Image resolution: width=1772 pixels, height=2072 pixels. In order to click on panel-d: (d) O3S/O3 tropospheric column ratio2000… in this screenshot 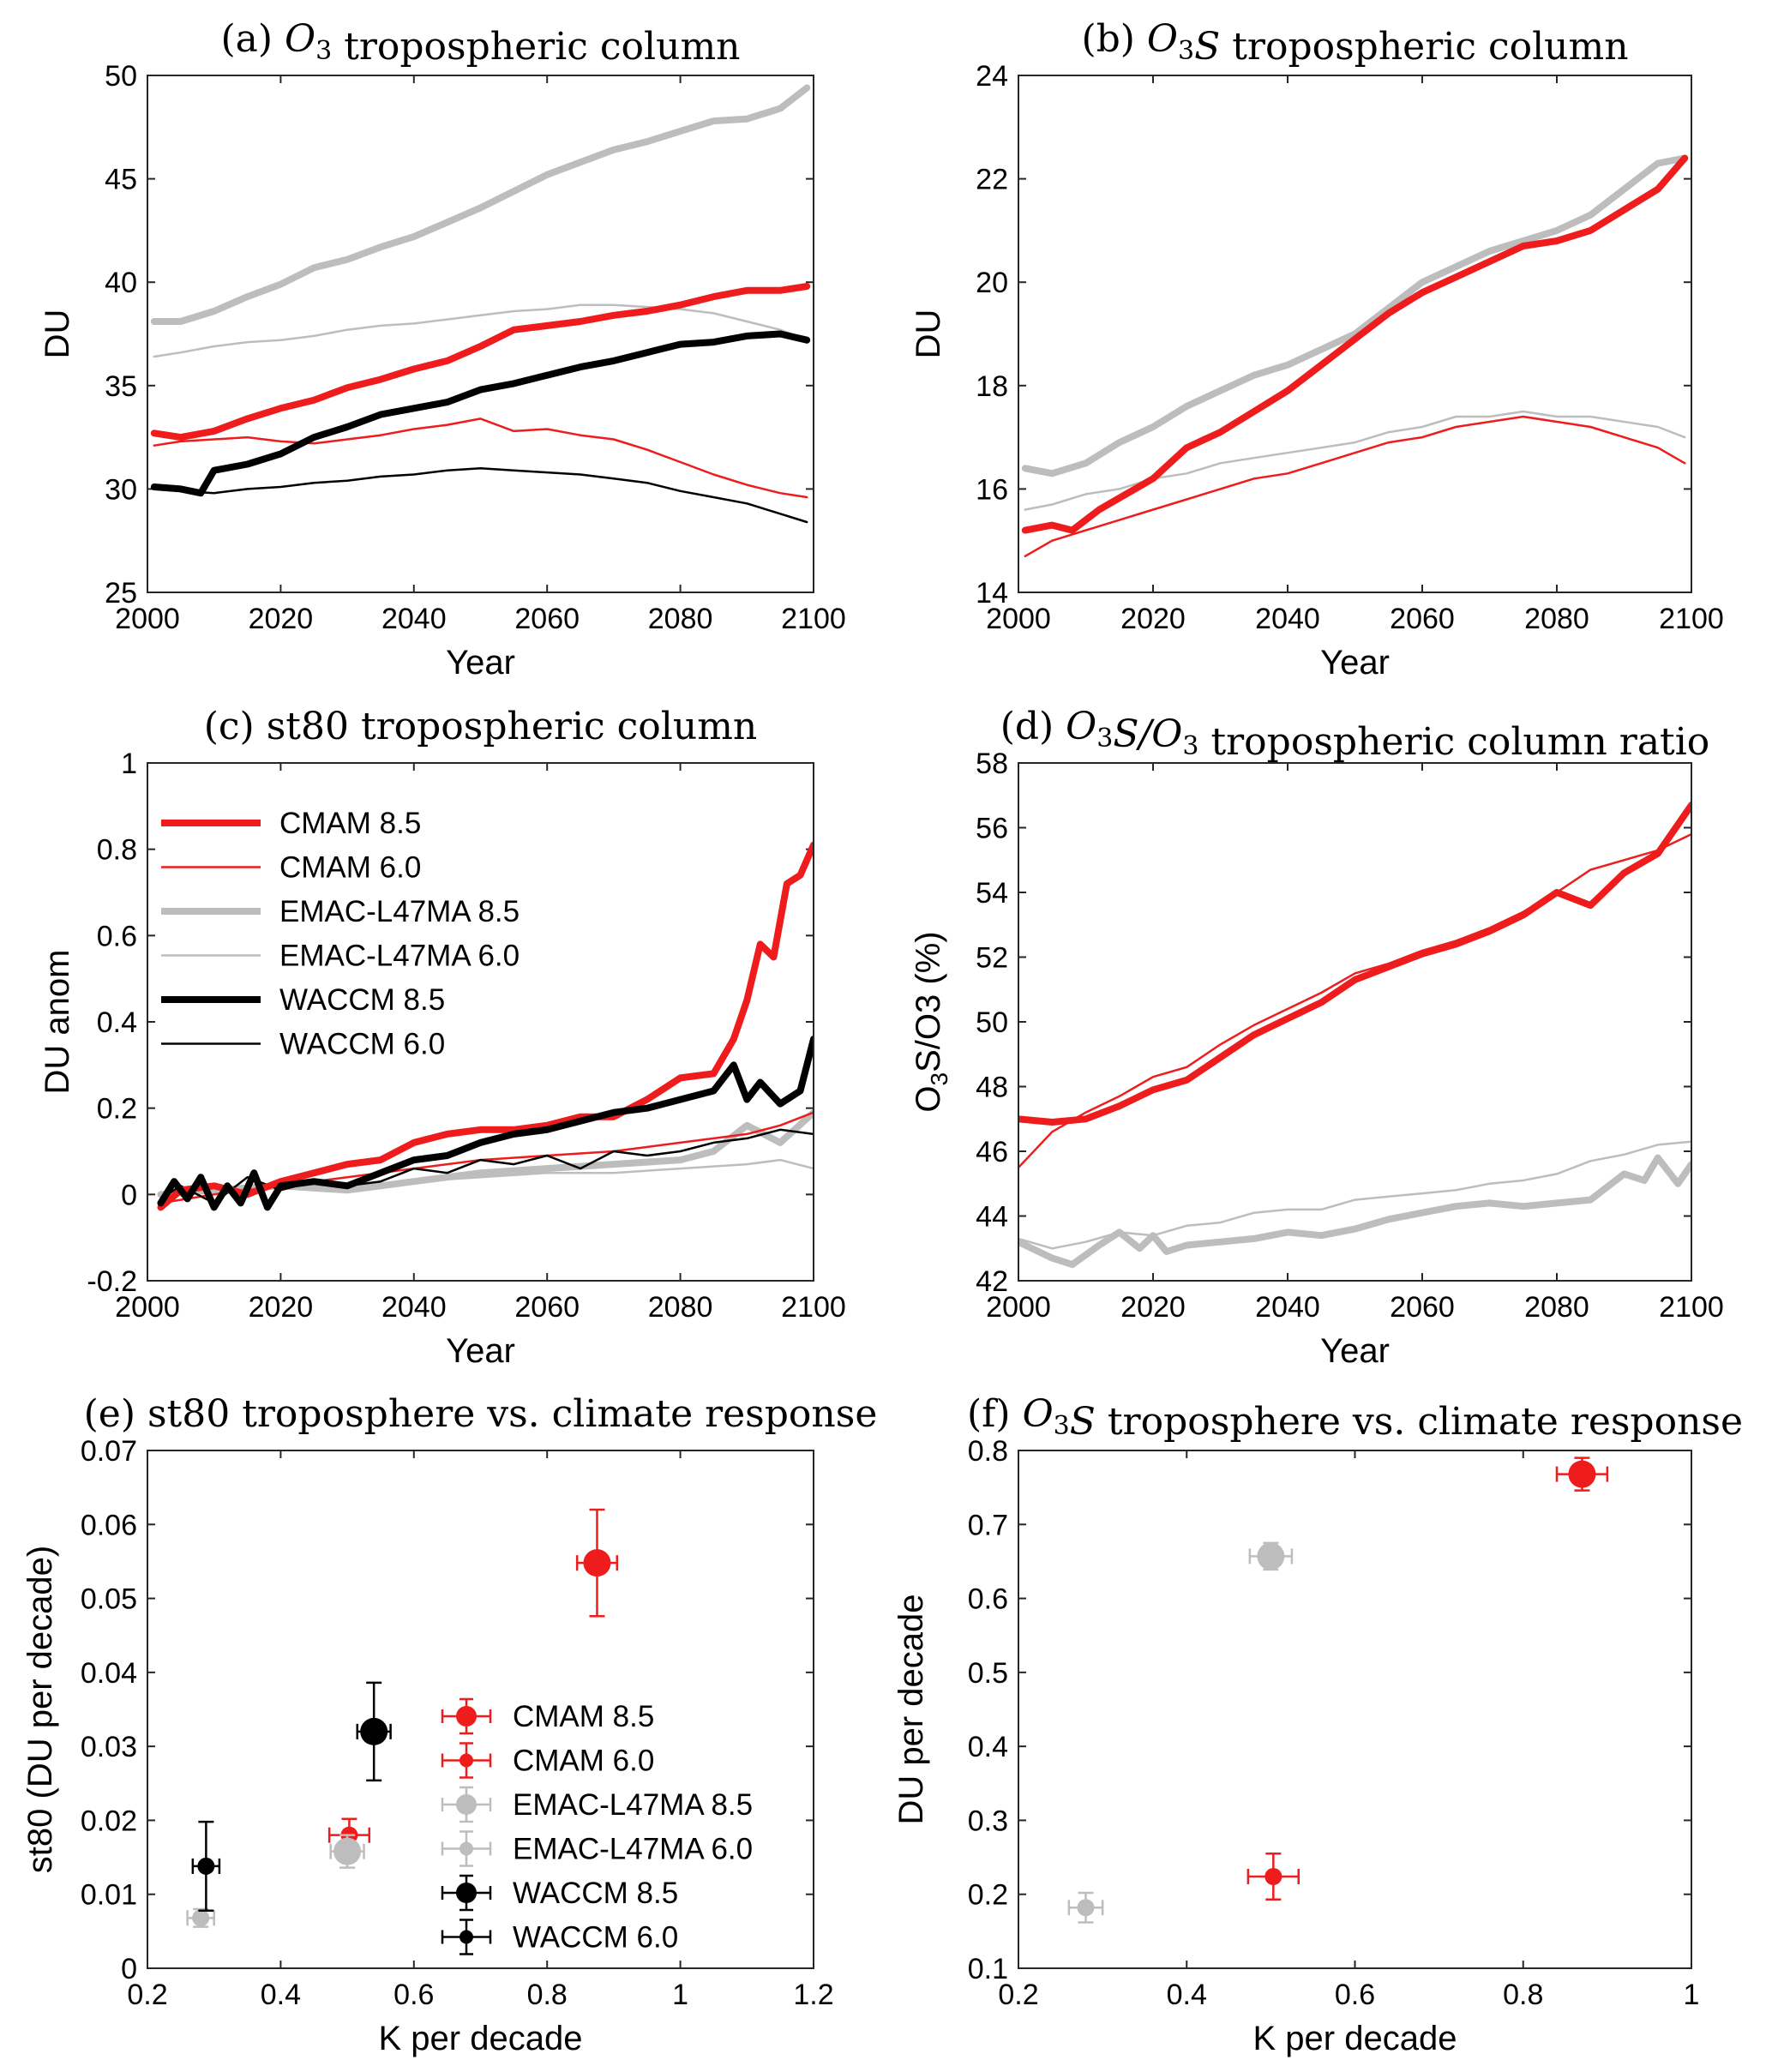, I will do `click(1317, 1037)`.